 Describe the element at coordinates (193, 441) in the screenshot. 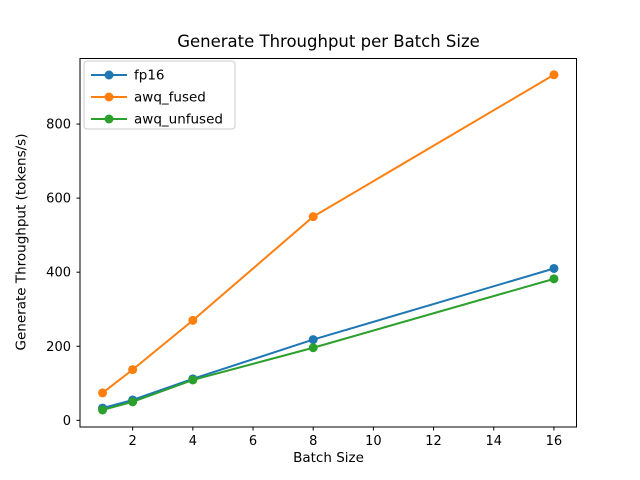

I see `x-tick-label: 4` at that location.